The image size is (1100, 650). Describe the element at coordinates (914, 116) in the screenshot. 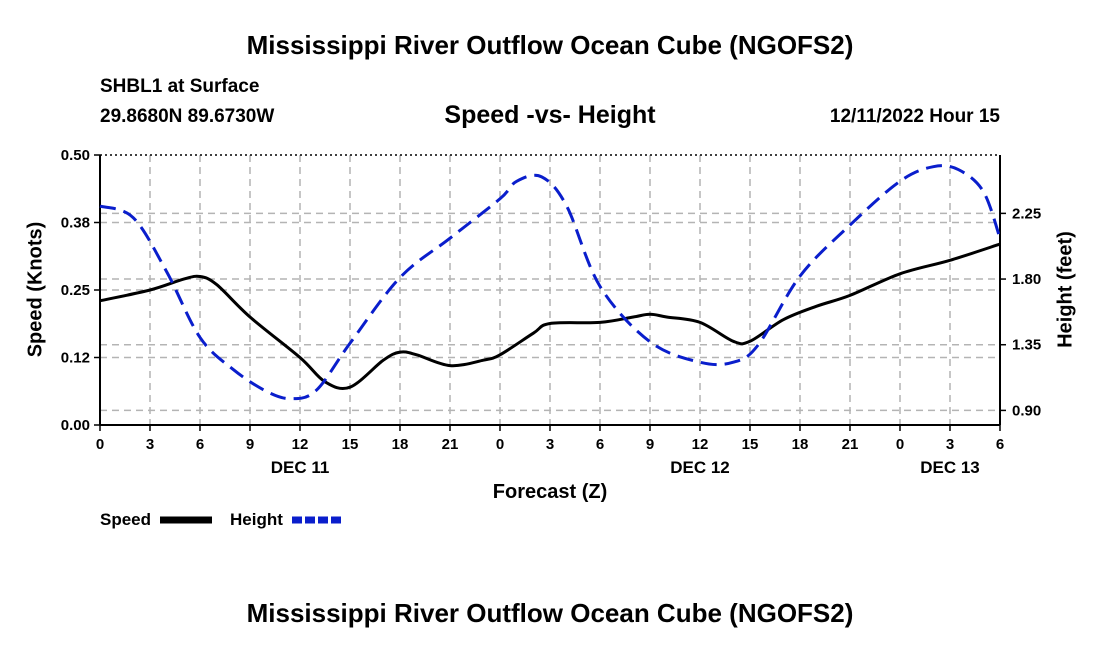

I see `forecast-datetime: 12/11/2022 Hour 15` at that location.